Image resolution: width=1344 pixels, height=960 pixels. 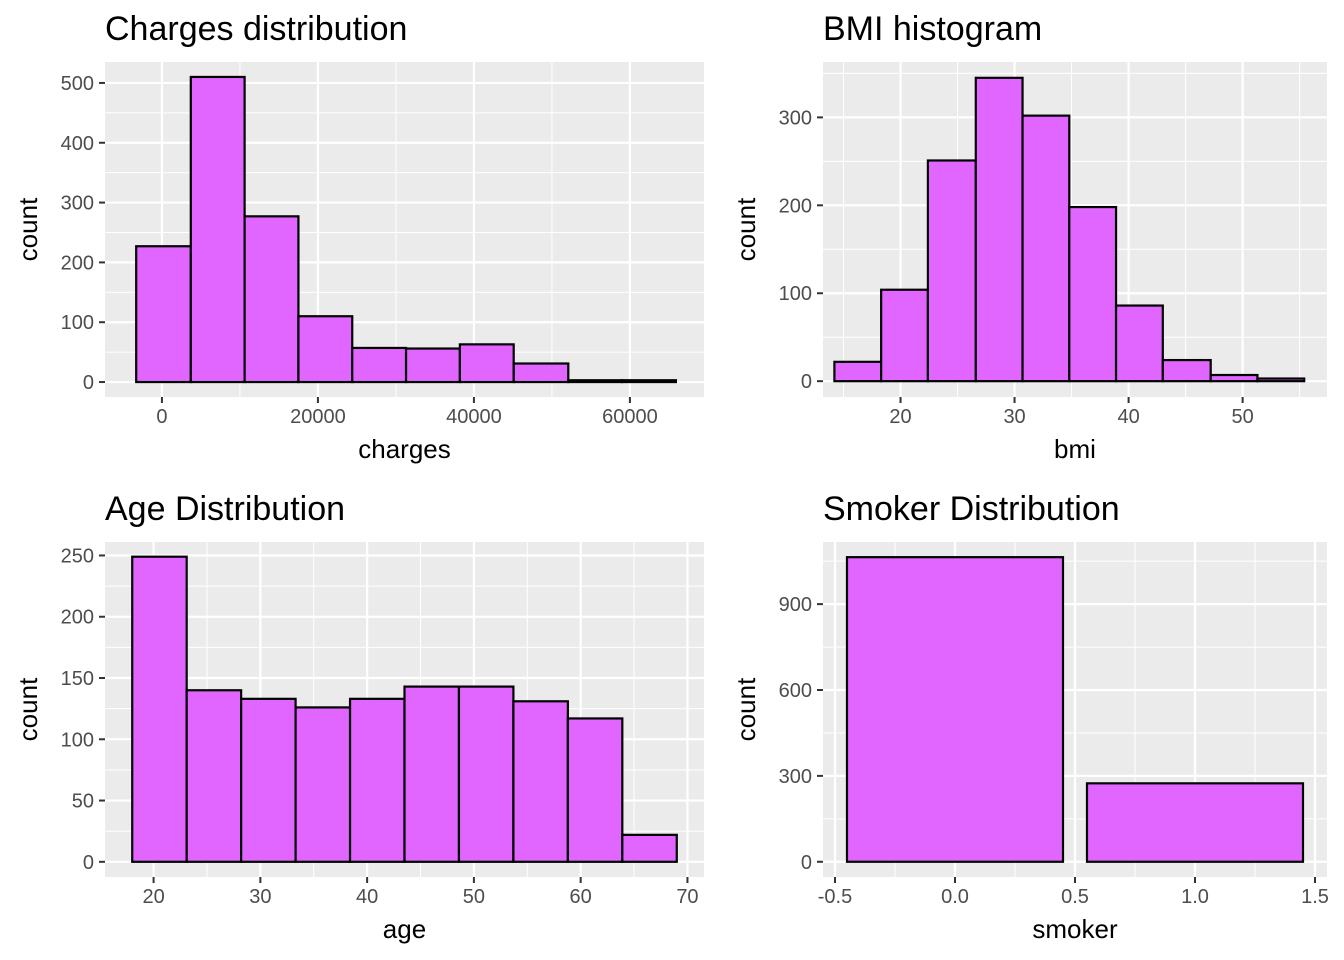 I want to click on charges-x-tick-label: 20000, so click(x=318, y=417).